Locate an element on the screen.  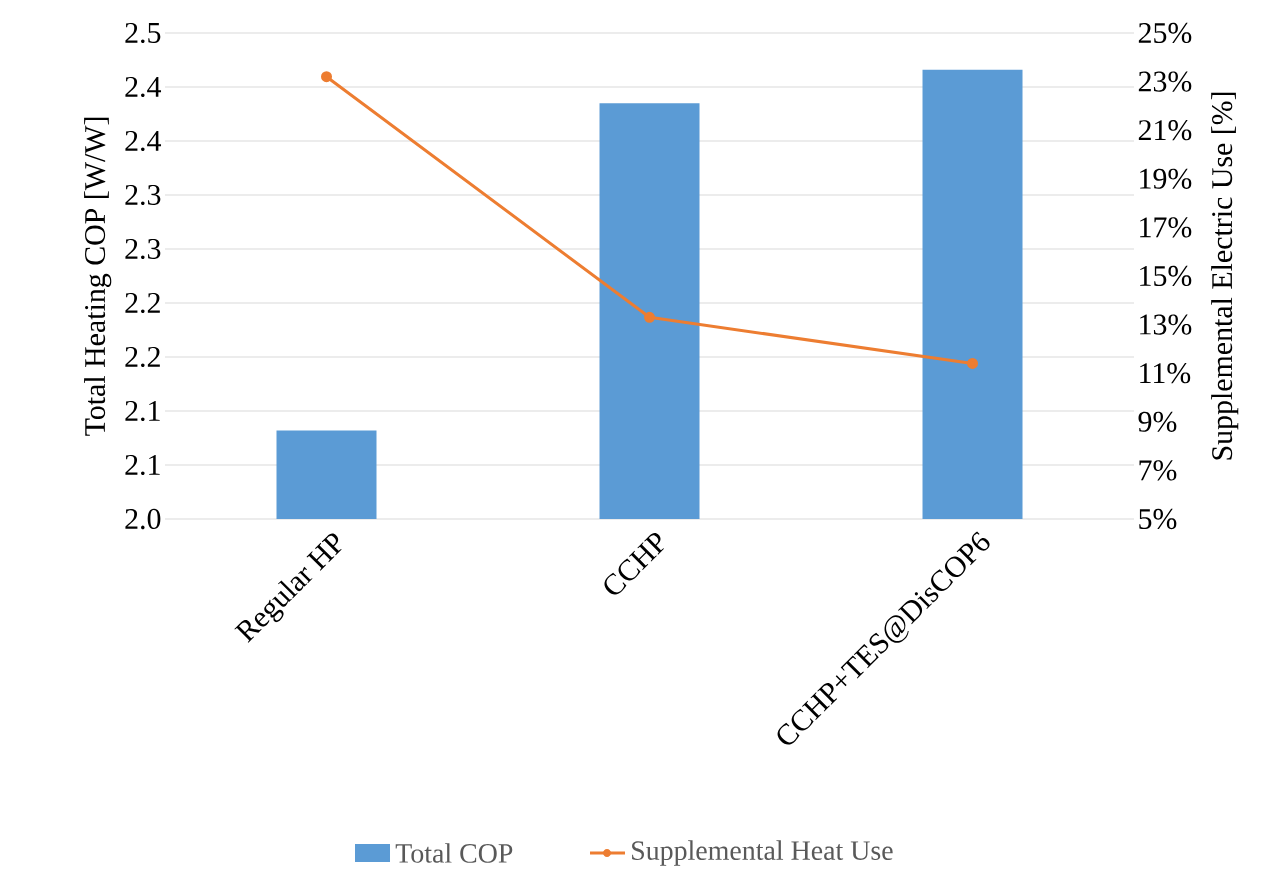
y-tick-label: 2.5 is located at coordinates (143, 33).